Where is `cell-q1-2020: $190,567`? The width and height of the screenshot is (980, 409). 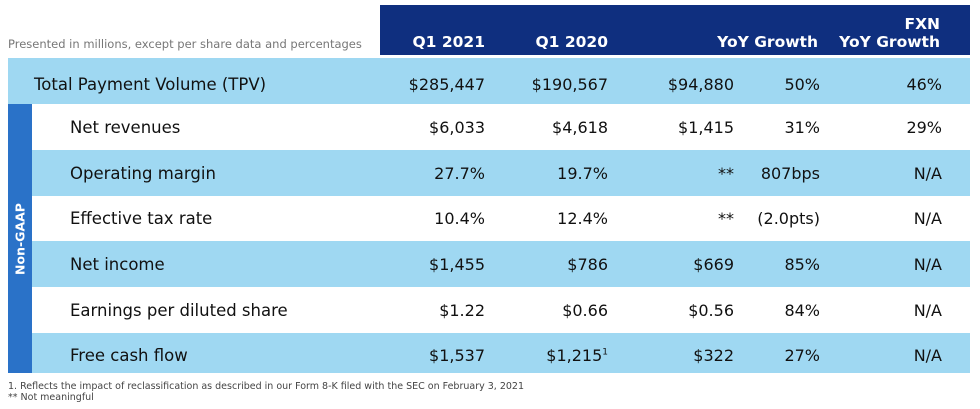 cell-q1-2020: $190,567 is located at coordinates (569, 84).